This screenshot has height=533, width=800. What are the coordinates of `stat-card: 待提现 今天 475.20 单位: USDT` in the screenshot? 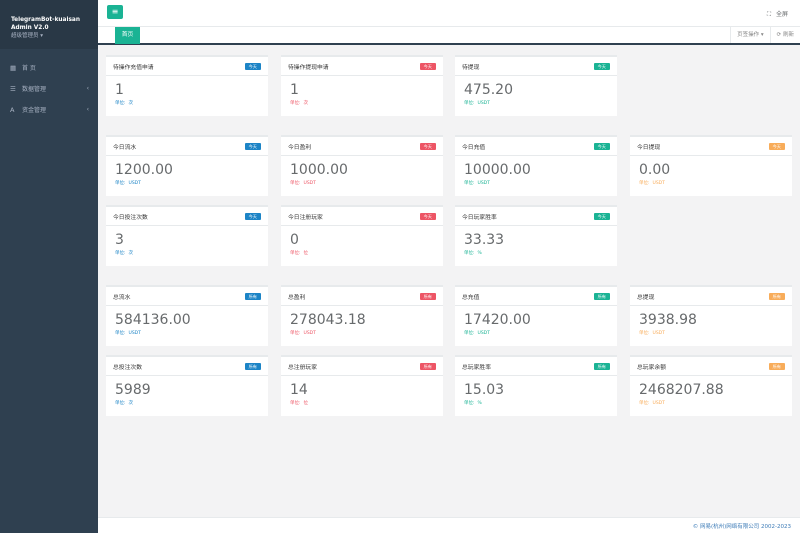 It's located at (536, 85).